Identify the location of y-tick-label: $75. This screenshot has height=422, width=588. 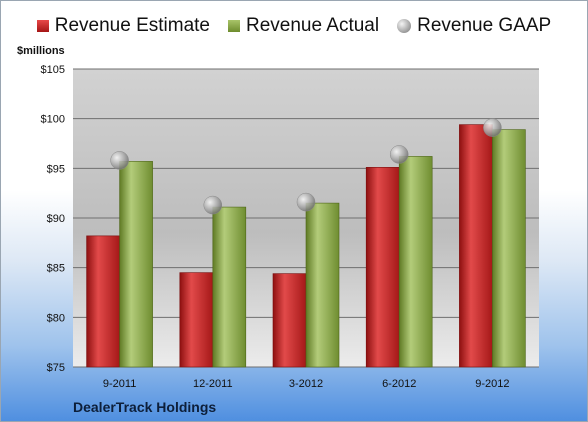
(56, 368).